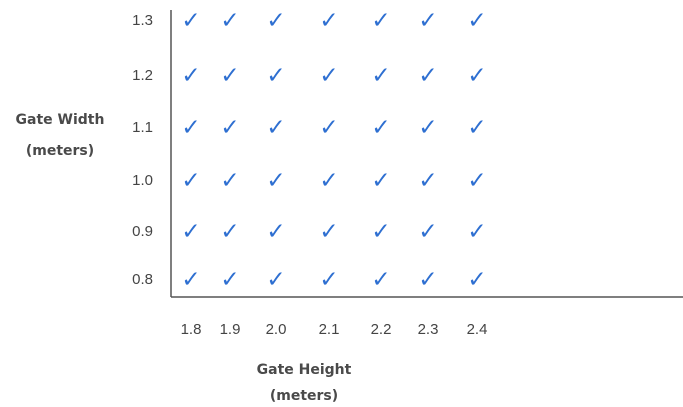 Image resolution: width=683 pixels, height=407 pixels. Describe the element at coordinates (142, 180) in the screenshot. I see `y-tick-label: 1.0` at that location.